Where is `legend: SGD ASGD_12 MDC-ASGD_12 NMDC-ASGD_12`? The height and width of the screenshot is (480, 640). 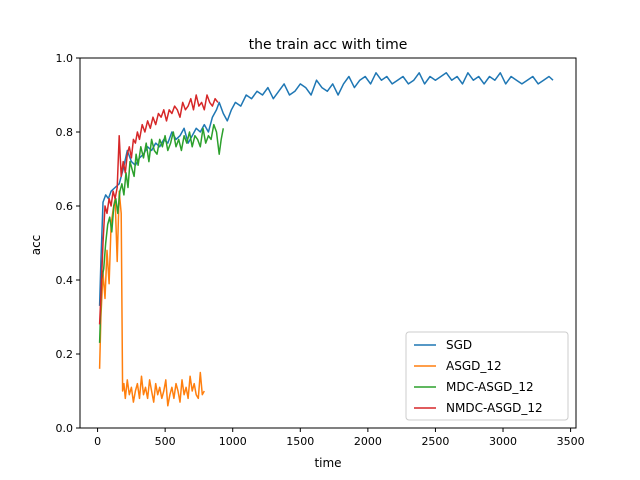 legend: SGD ASGD_12 MDC-ASGD_12 NMDC-ASGD_12 is located at coordinates (487, 376).